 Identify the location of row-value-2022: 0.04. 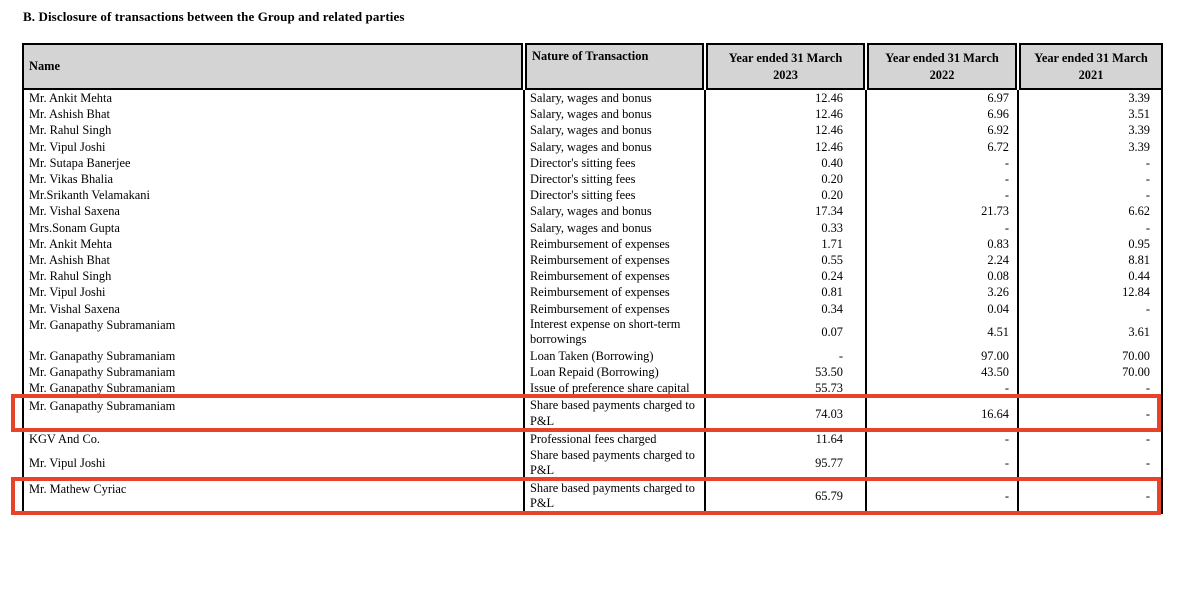
(941, 308).